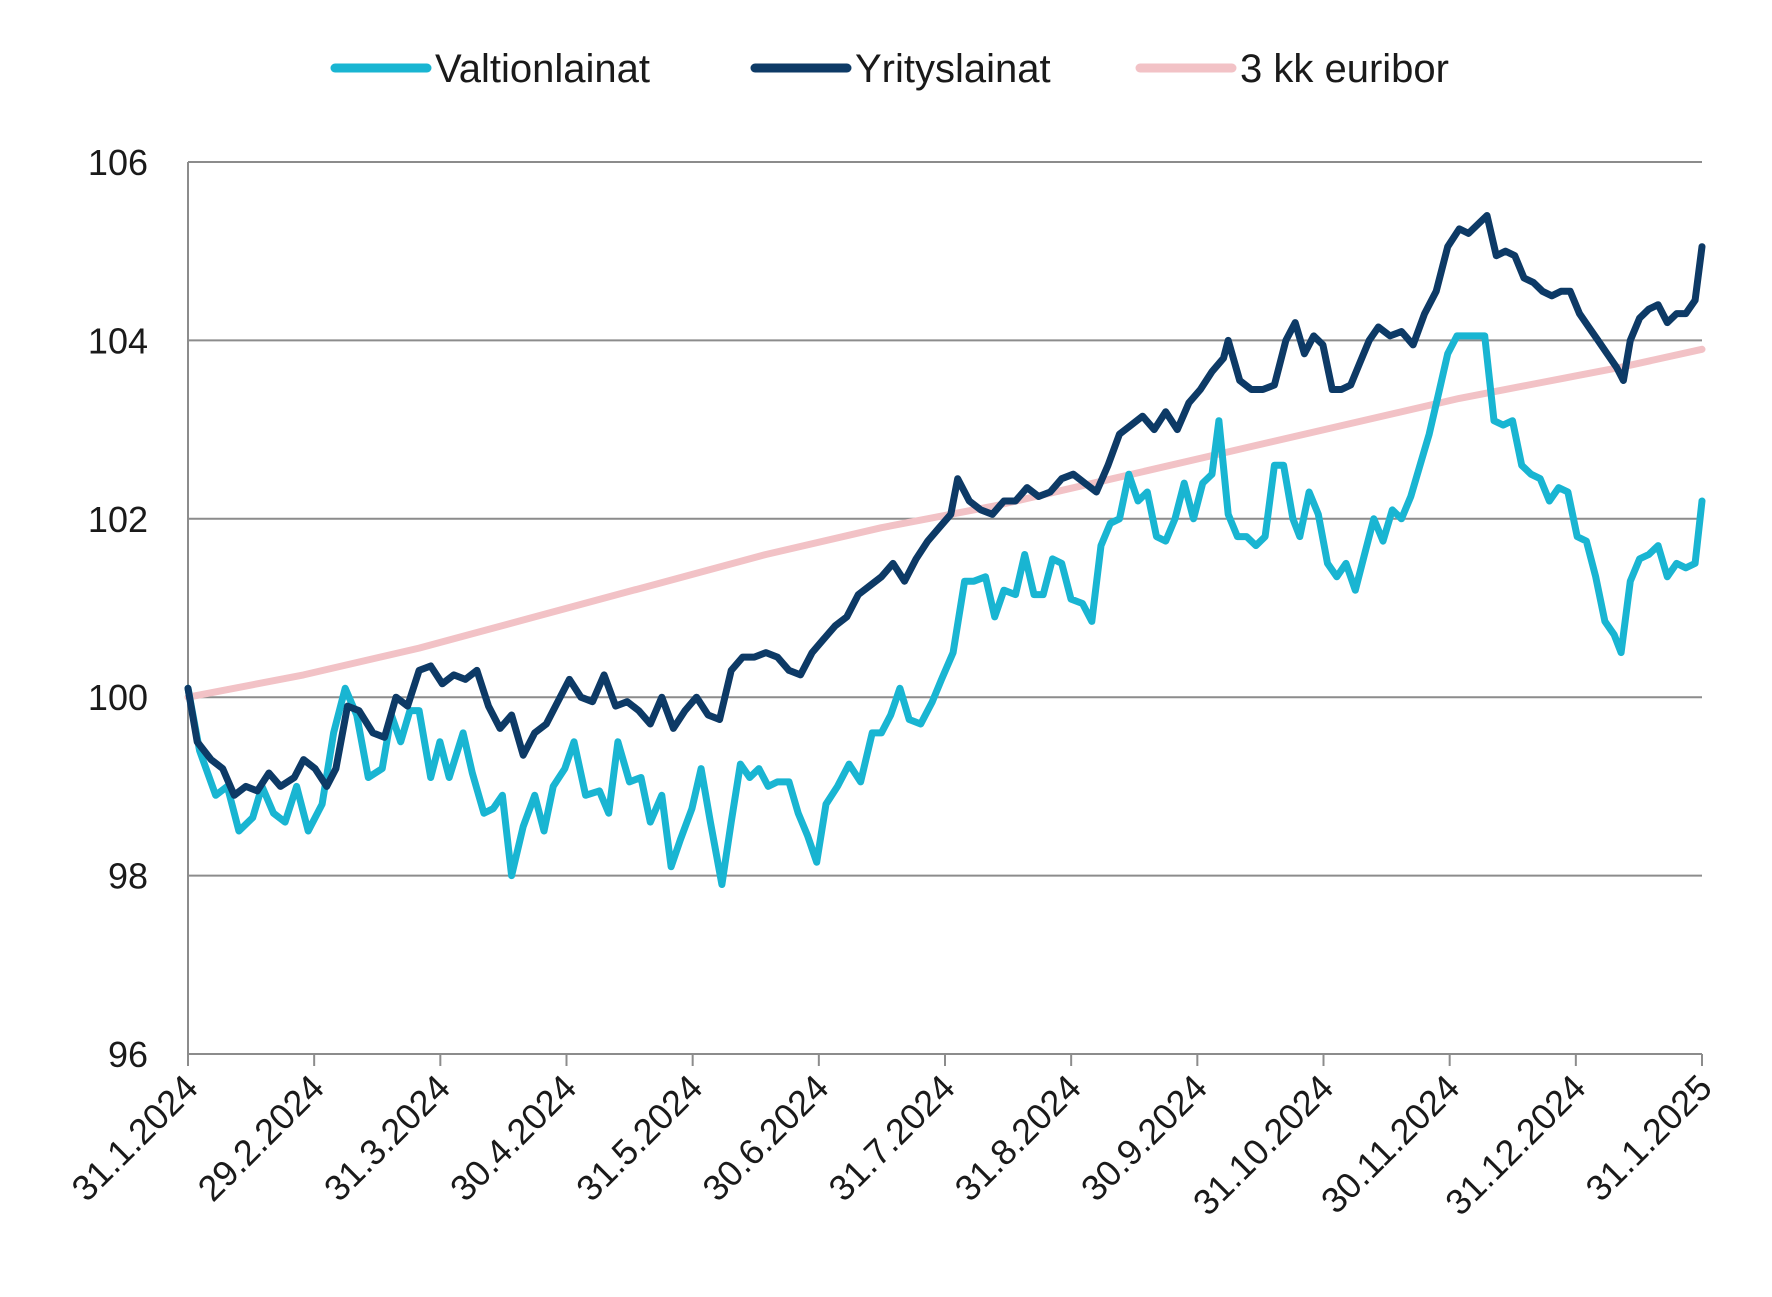 This screenshot has height=1297, width=1772. What do you see at coordinates (118, 340) in the screenshot?
I see `y-tick-label: 104` at bounding box center [118, 340].